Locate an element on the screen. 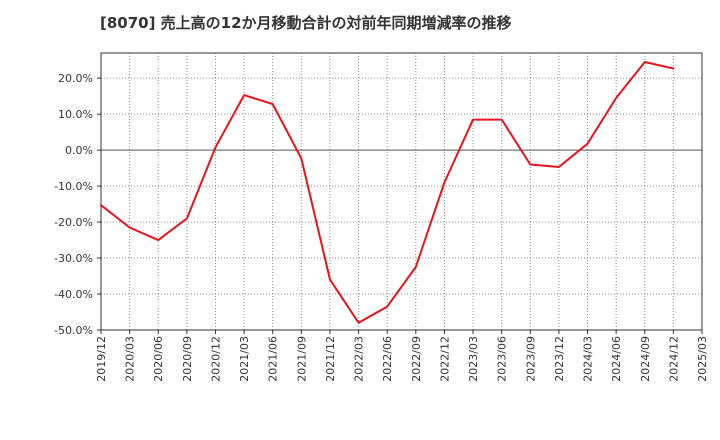 The width and height of the screenshot is (720, 440). x-tick-label: 2020/12 is located at coordinates (215, 359).